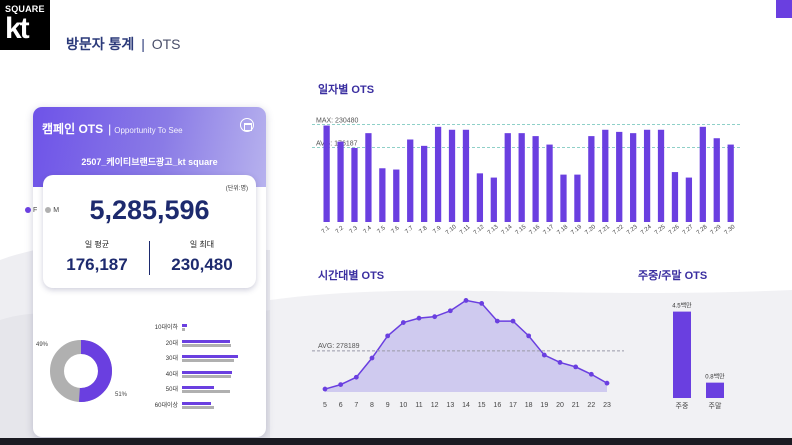  What do you see at coordinates (340, 230) in the screenshot?
I see `daily-tick-label: 7.2` at bounding box center [340, 230].